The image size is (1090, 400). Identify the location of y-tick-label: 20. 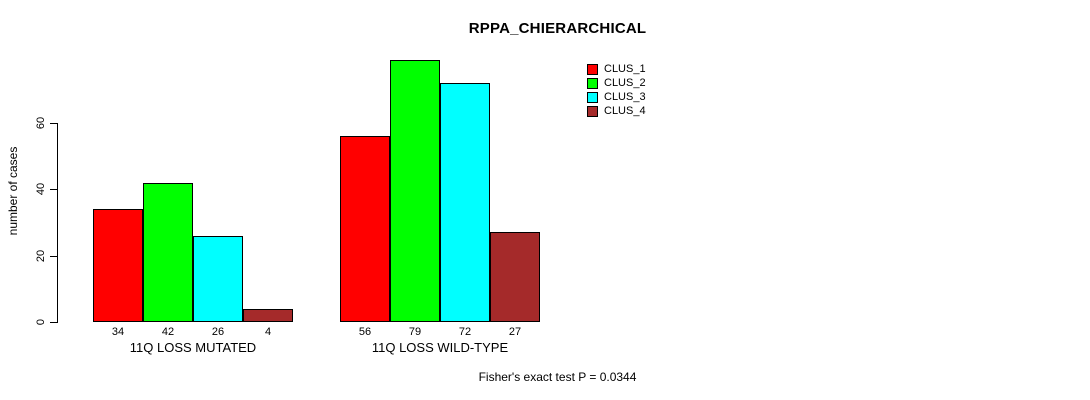
(41, 256).